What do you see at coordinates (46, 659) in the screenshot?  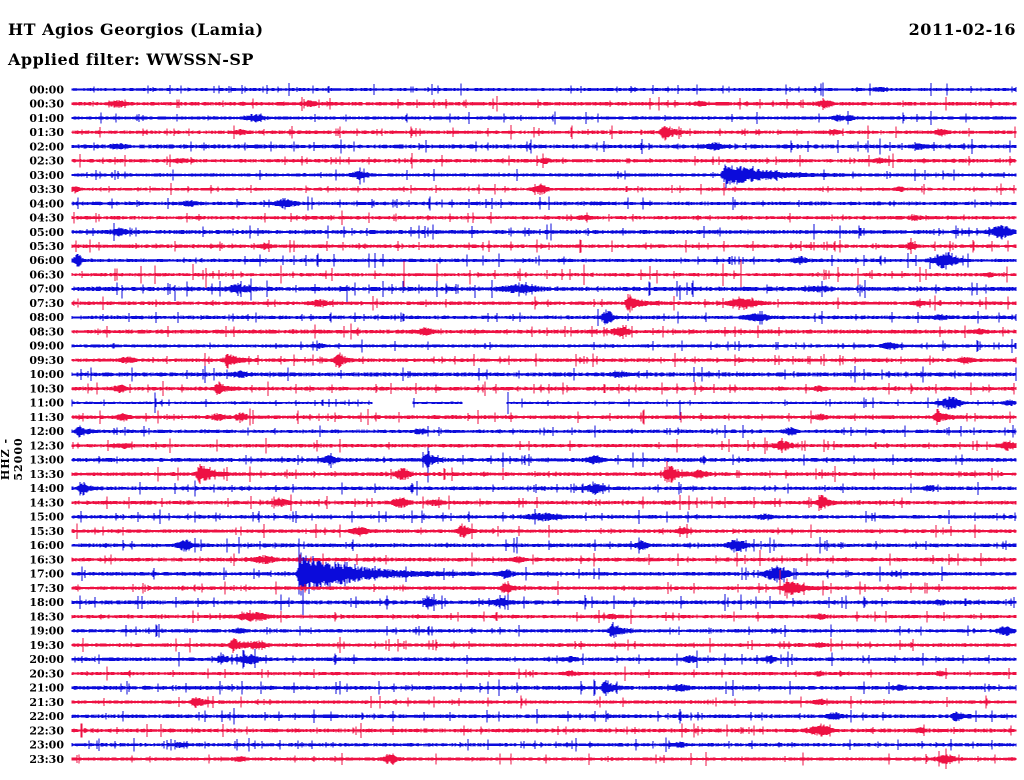 I see `time-label: 20:00` at bounding box center [46, 659].